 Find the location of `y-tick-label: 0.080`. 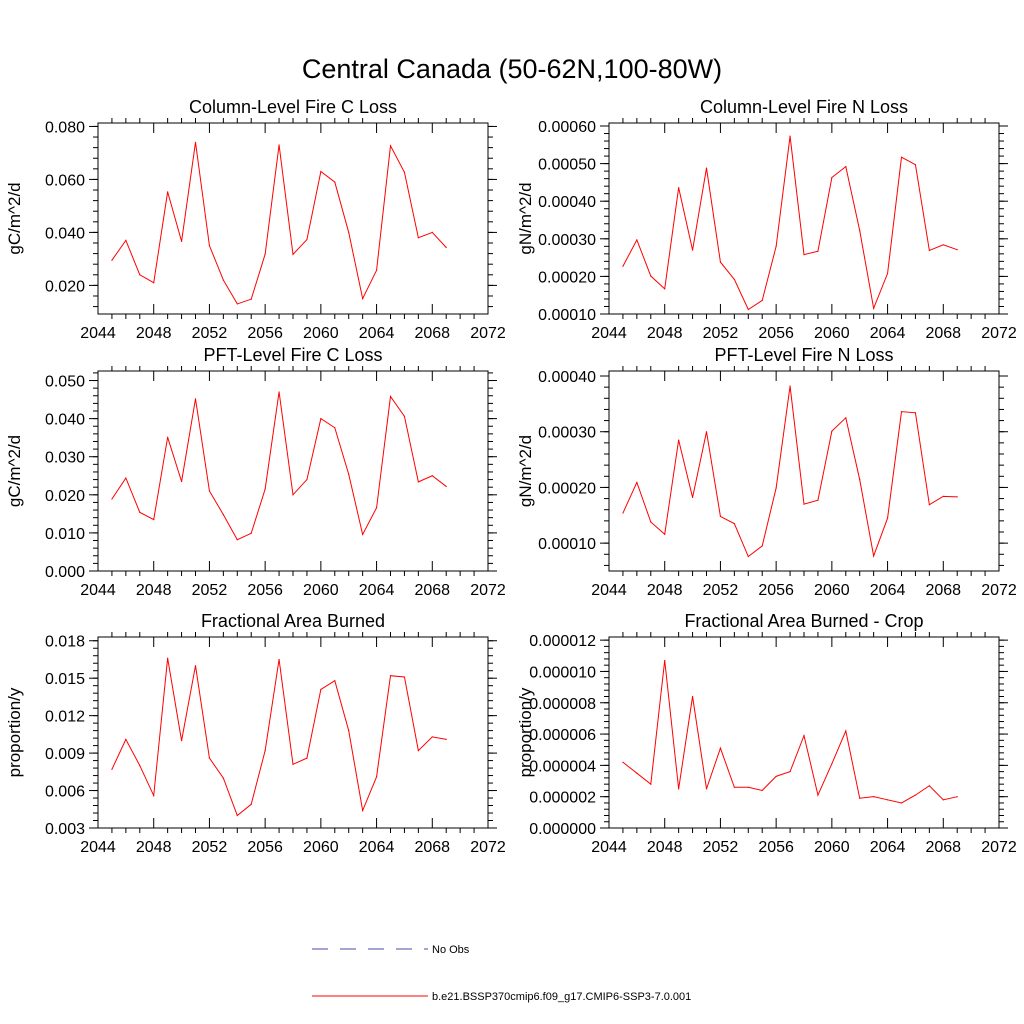

y-tick-label: 0.080 is located at coordinates (65, 127).